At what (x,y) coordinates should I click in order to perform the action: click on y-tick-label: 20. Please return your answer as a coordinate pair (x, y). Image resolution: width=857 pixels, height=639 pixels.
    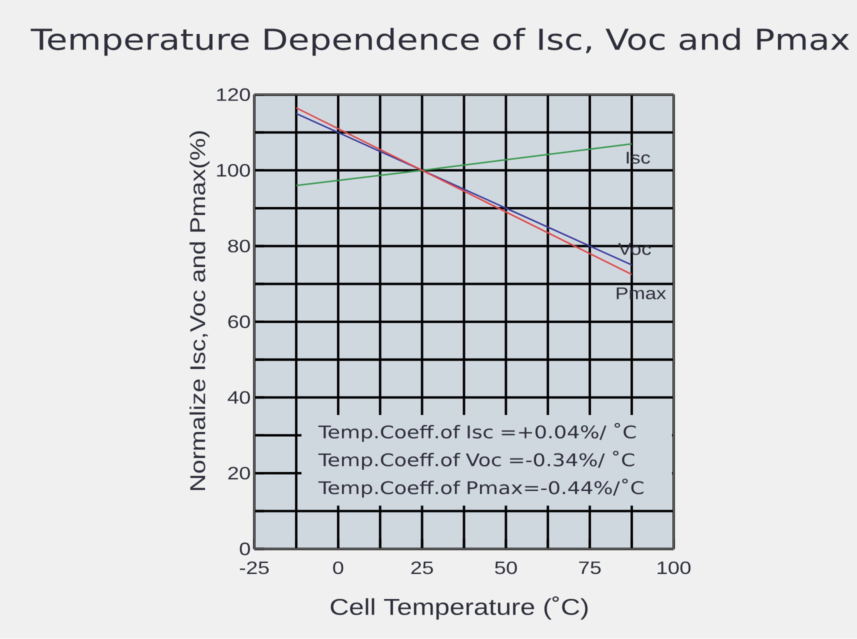
    Looking at the image, I should click on (239, 473).